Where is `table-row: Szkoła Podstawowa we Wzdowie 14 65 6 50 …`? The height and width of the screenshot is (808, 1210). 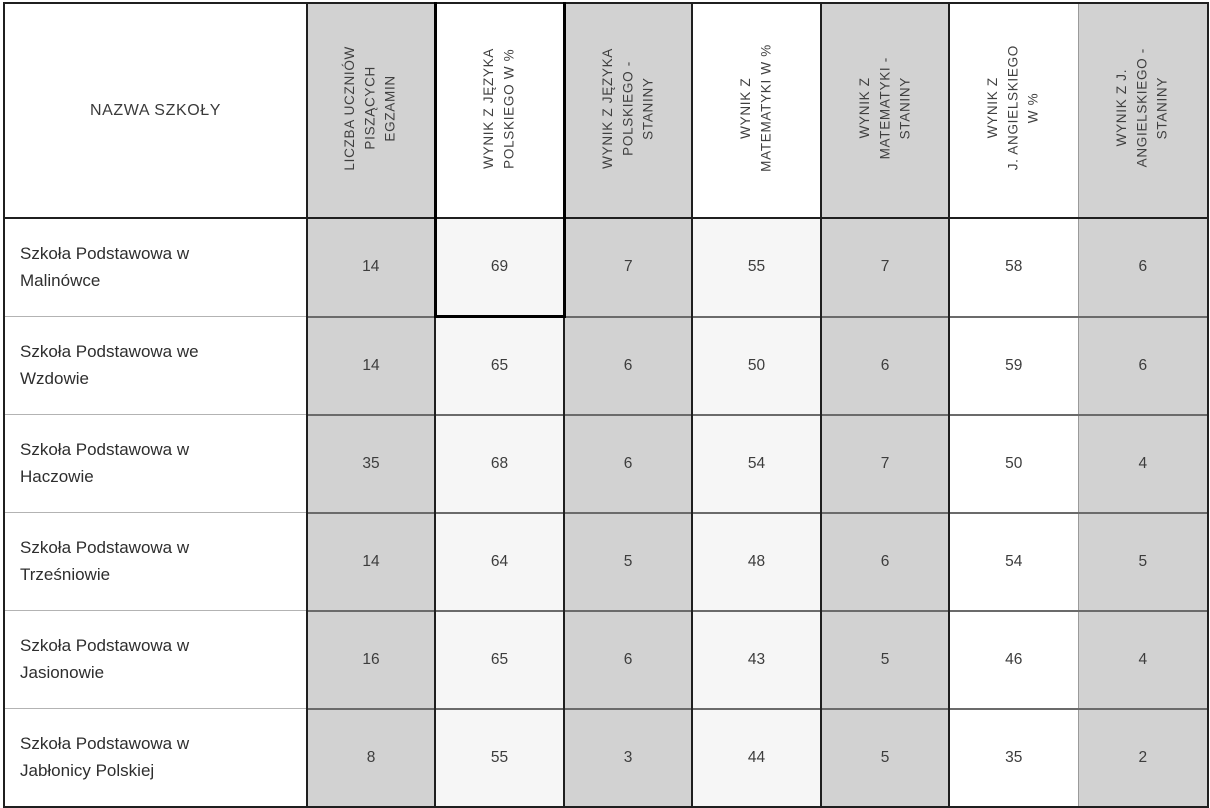 table-row: Szkoła Podstawowa we Wzdowie 14 65 6 50 … is located at coordinates (606, 365).